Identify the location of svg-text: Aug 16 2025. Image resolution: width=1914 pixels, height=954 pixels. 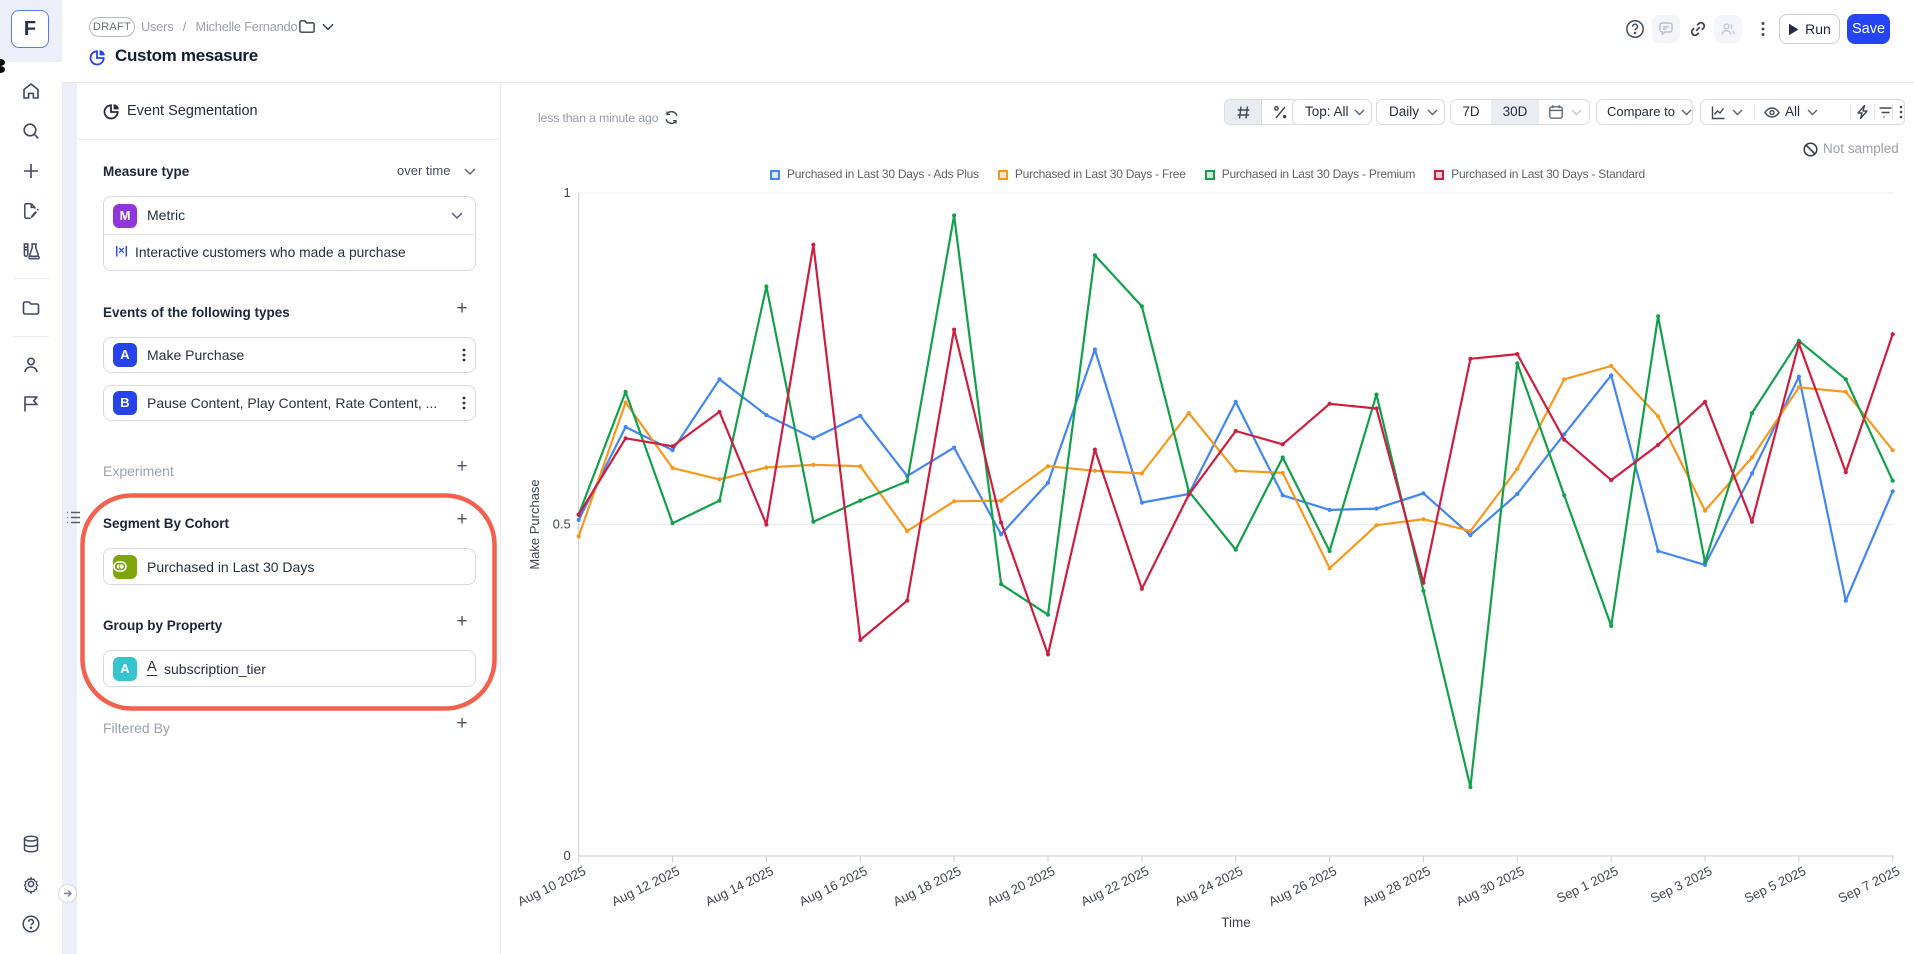
(833, 886).